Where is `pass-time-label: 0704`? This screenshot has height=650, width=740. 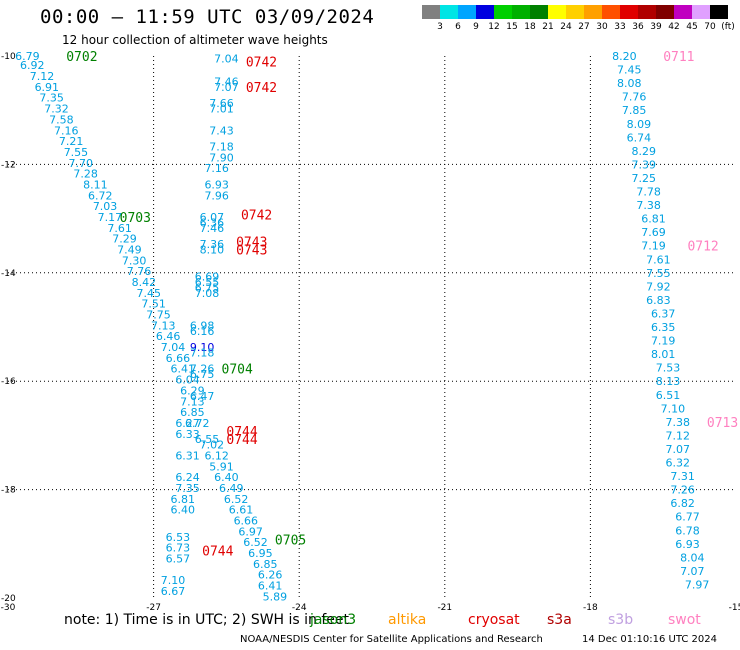 pass-time-label: 0704 is located at coordinates (237, 370).